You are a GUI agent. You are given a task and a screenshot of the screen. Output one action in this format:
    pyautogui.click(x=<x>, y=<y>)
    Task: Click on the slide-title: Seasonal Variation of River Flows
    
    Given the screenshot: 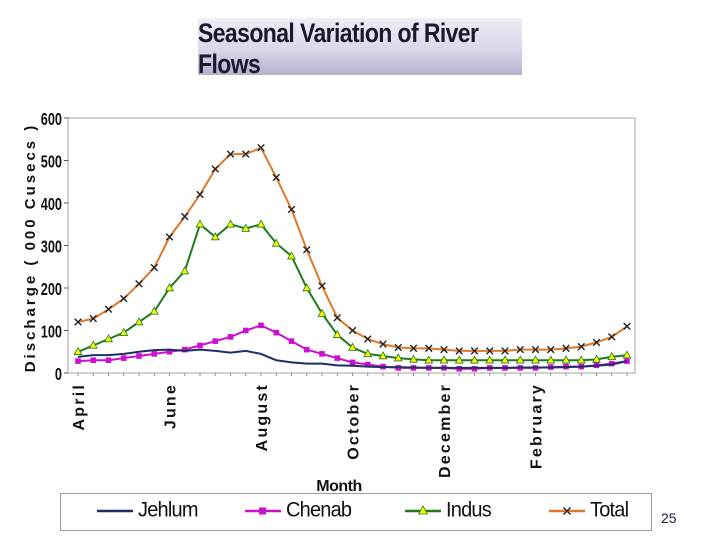 What is the action you would take?
    pyautogui.click(x=338, y=48)
    